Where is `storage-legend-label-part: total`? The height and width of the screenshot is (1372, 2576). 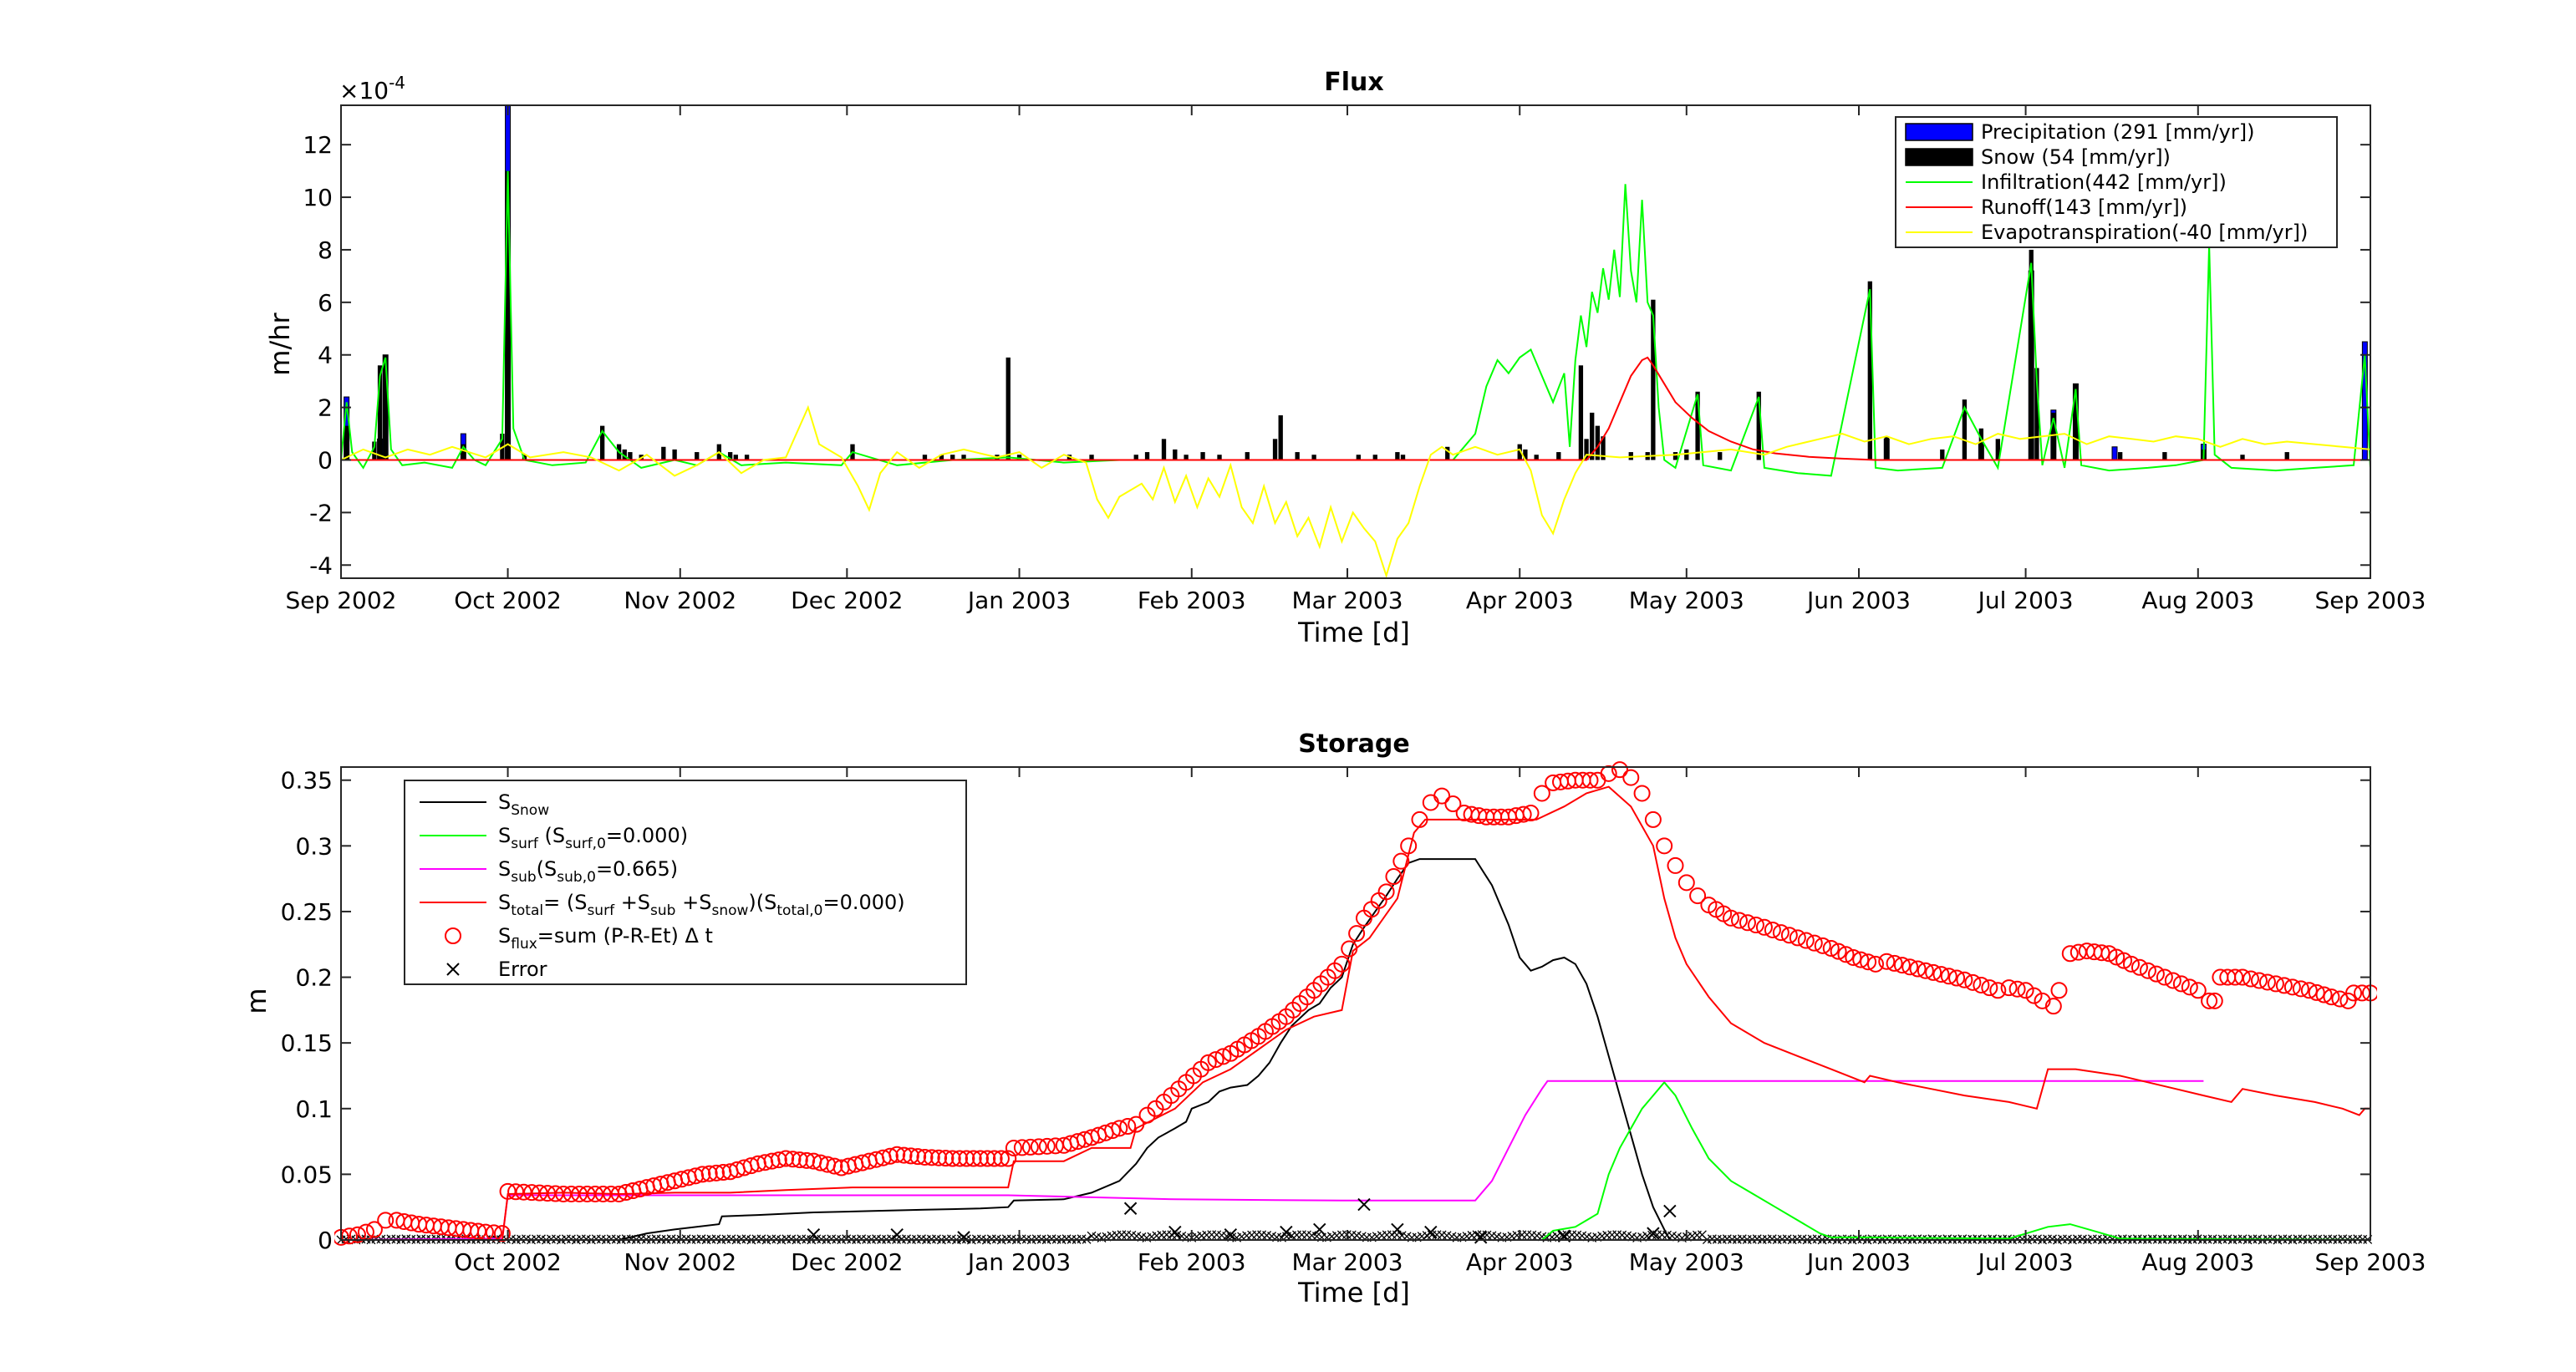 storage-legend-label-part: total is located at coordinates (527, 910).